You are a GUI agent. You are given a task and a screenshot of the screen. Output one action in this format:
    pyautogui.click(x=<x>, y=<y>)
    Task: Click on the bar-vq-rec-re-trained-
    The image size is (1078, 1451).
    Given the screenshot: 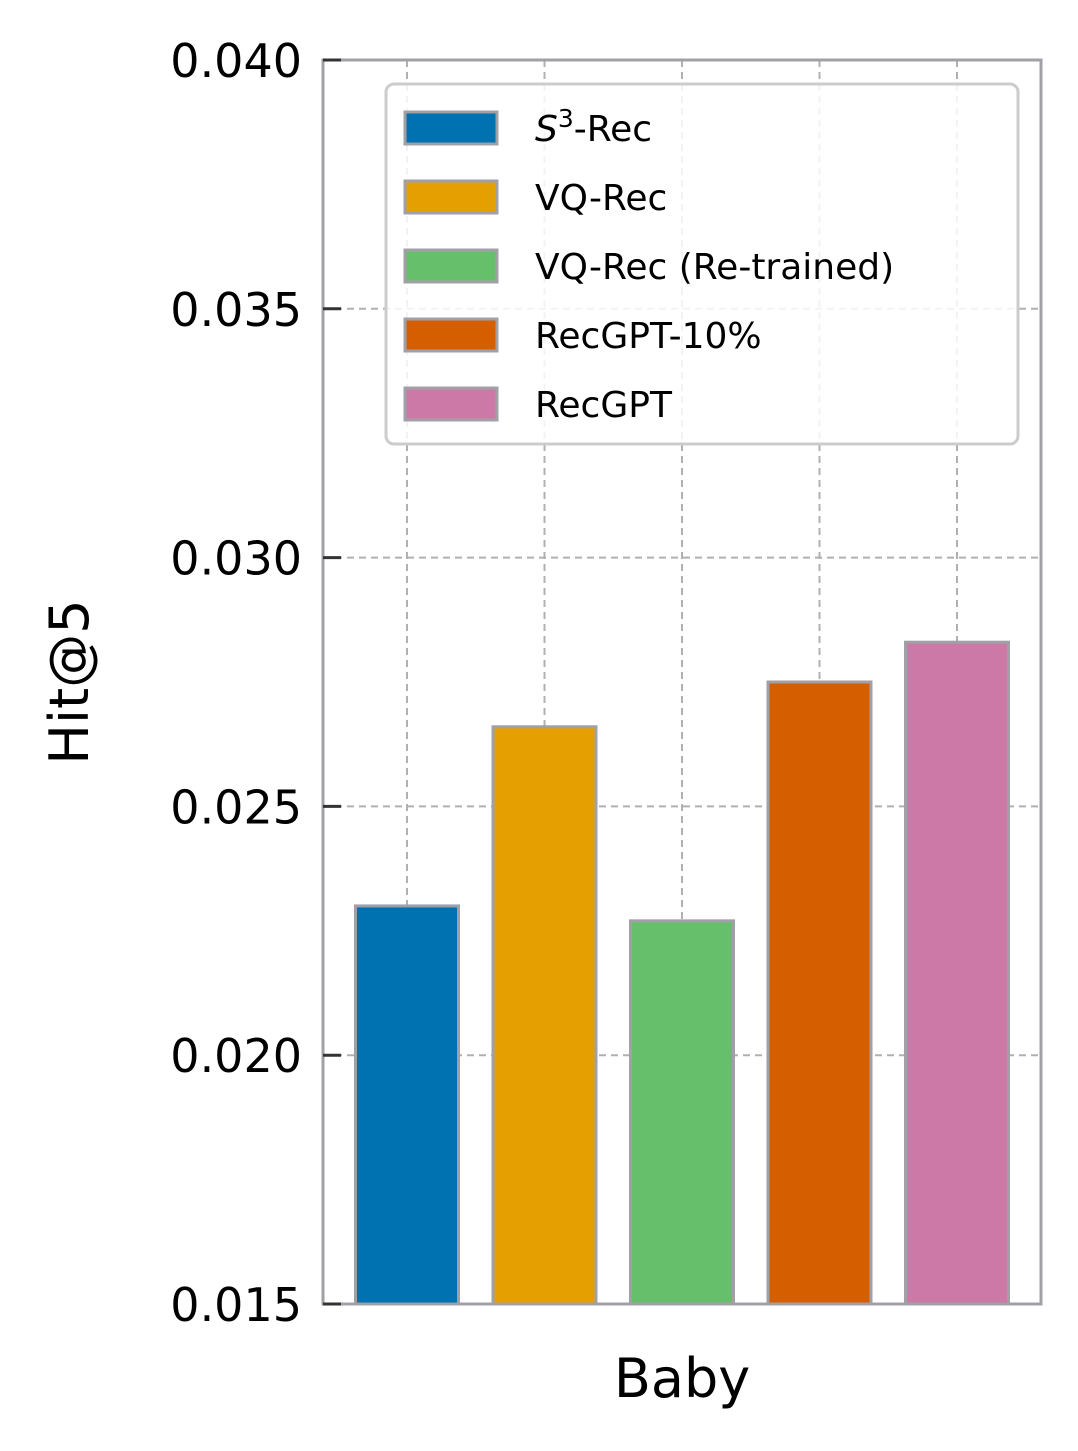 What is the action you would take?
    pyautogui.click(x=682, y=1112)
    